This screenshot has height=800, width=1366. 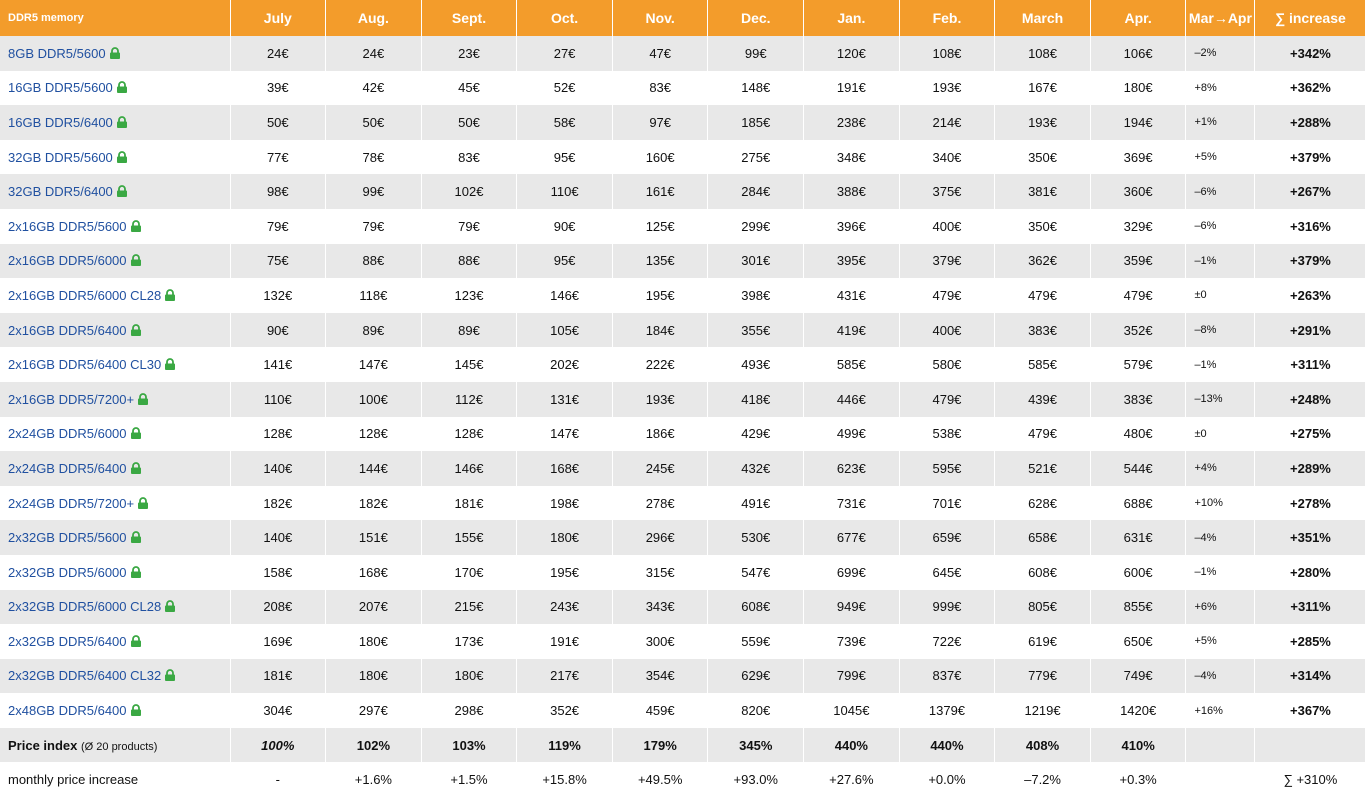 I want to click on product-link: 32GB DDR5/6400, so click(x=60, y=192).